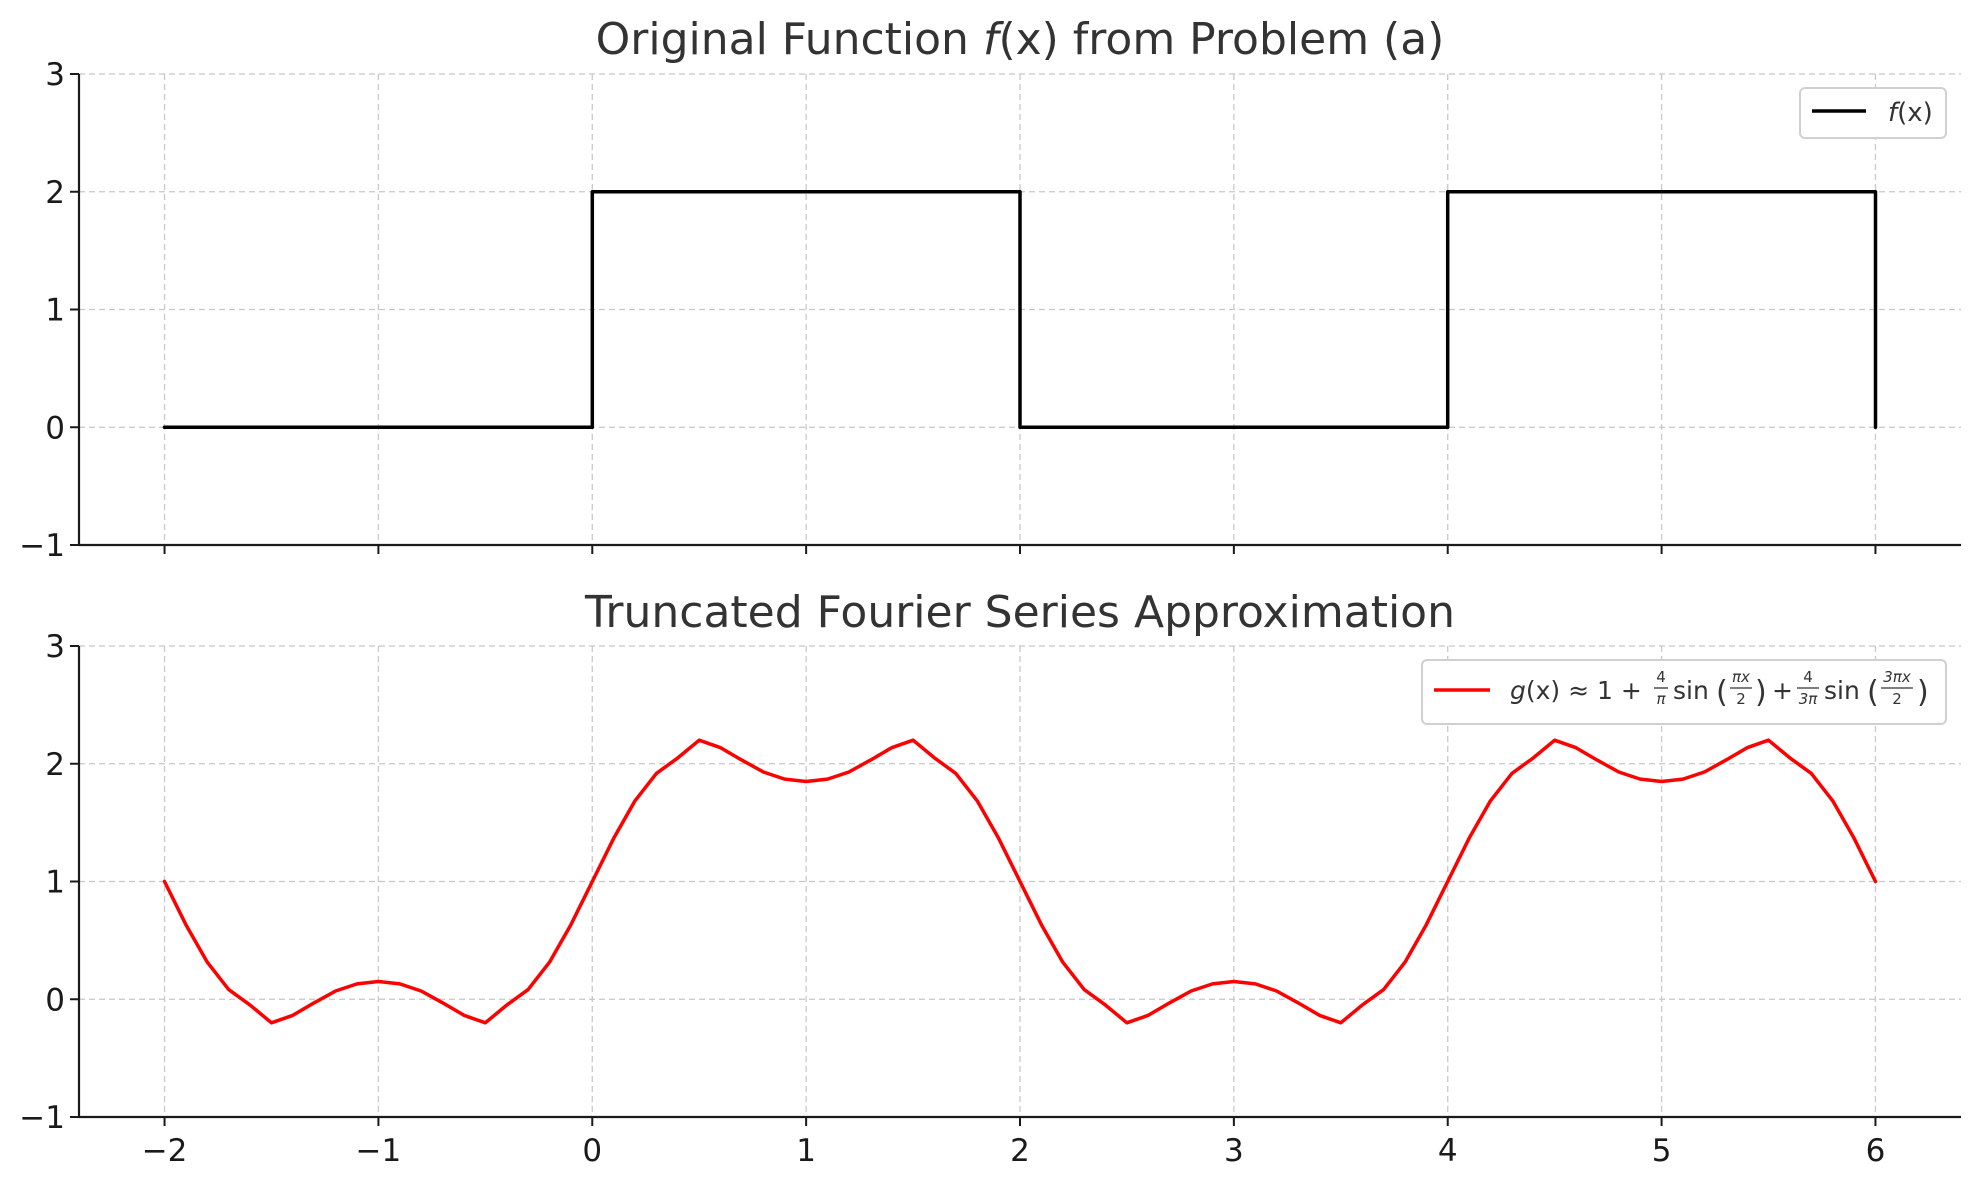 The width and height of the screenshot is (1979, 1180). What do you see at coordinates (55, 75) in the screenshot?
I see `top-y-tick-label-4: 3` at bounding box center [55, 75].